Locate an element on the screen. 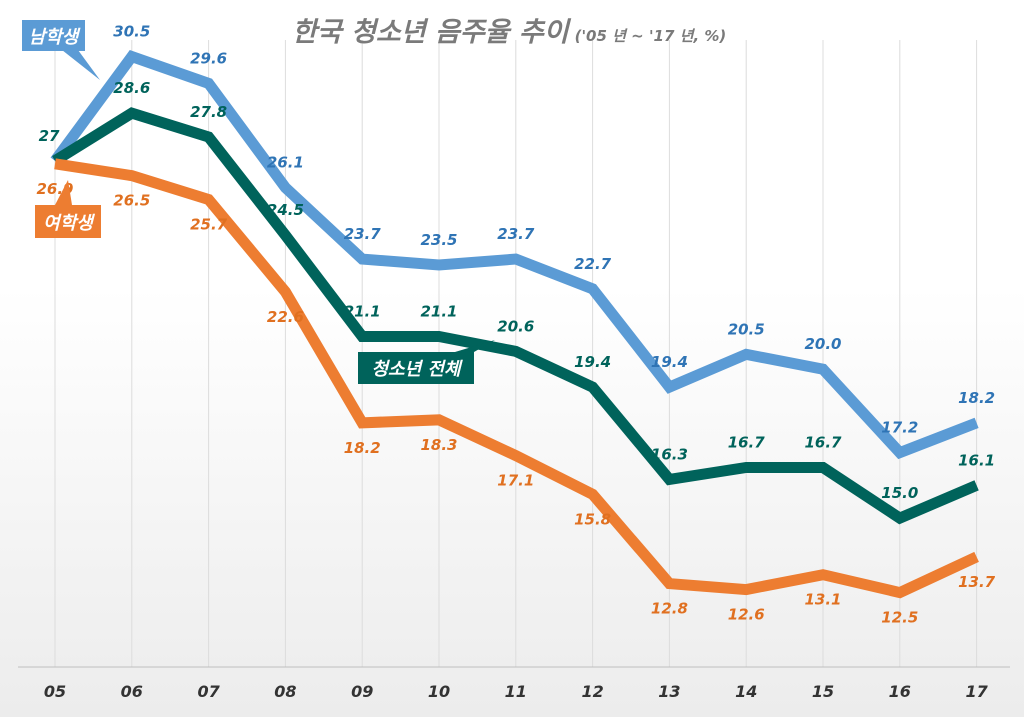 The width and height of the screenshot is (1024, 717). data-label: 16.1 is located at coordinates (976, 460).